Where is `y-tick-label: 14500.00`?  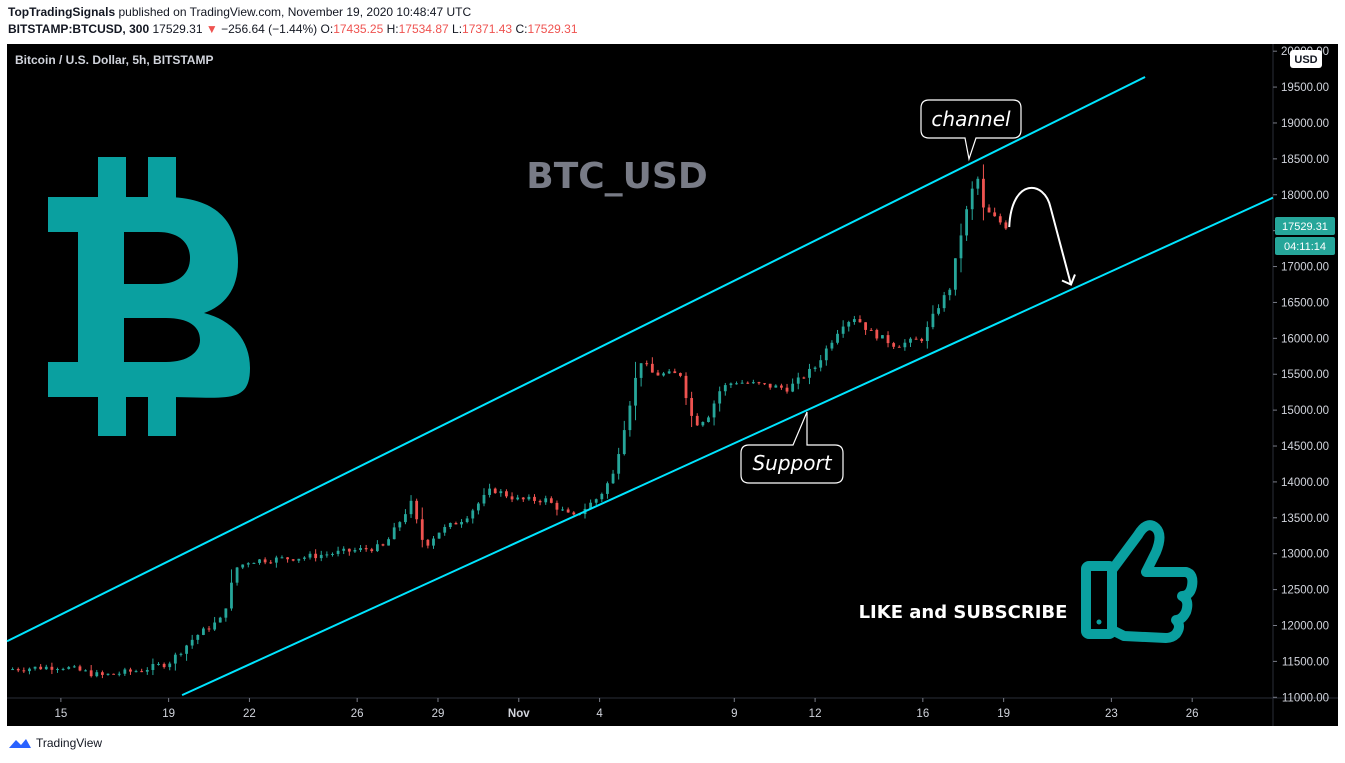
y-tick-label: 14500.00 is located at coordinates (1305, 447).